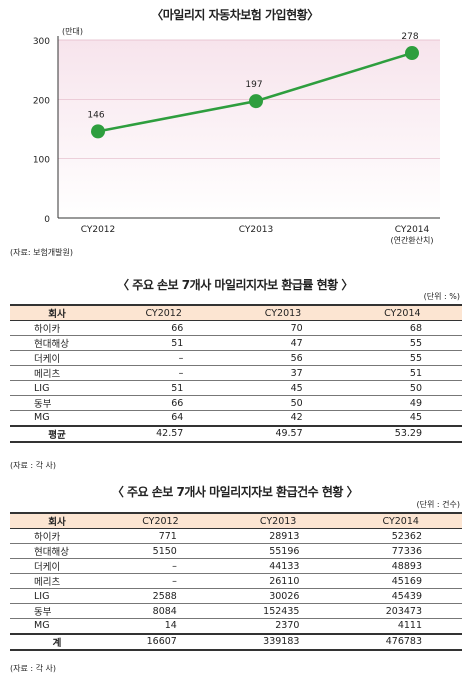 The width and height of the screenshot is (470, 681). I want to click on table2-row: MG 14 2370 4111, so click(236, 626).